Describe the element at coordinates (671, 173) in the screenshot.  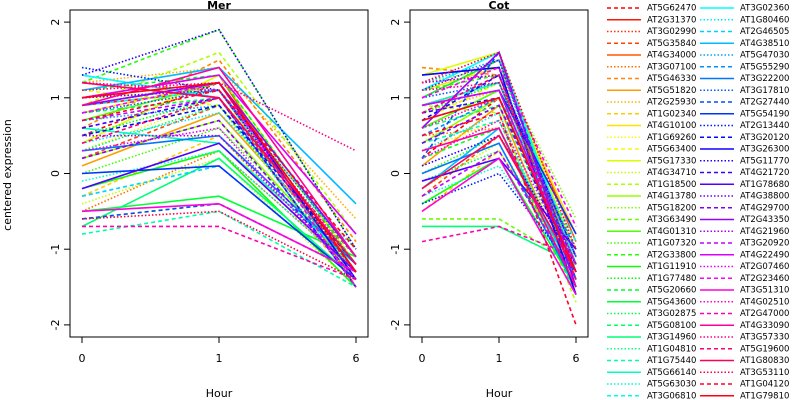
I see `legend-label: AT4G34710` at that location.